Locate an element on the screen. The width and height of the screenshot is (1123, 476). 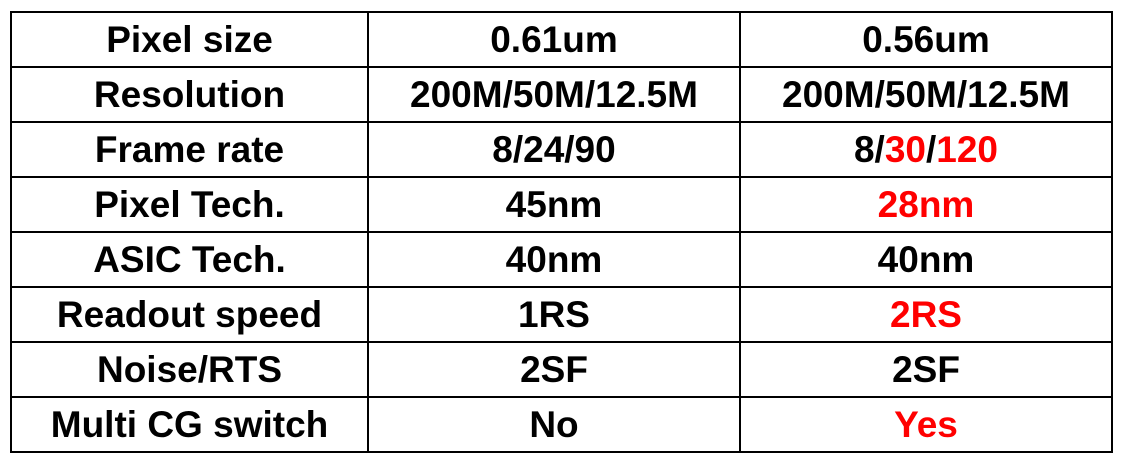
table-row: Resolution 200M/50M/12.5M 200M/50M/12.5M is located at coordinates (561, 94).